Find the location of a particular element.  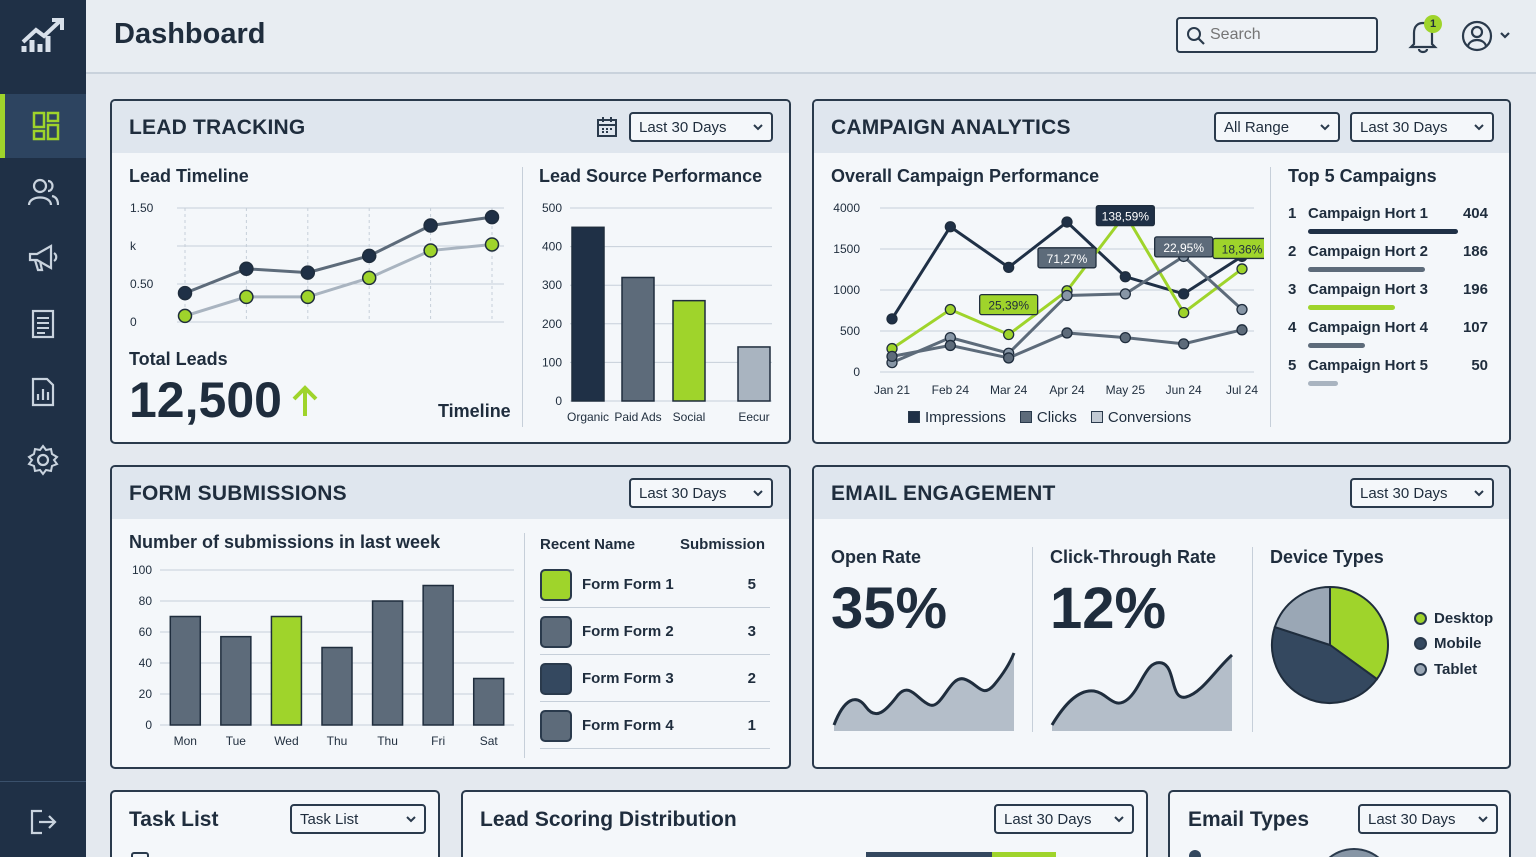

y-tick-label: 200 is located at coordinates (552, 324).